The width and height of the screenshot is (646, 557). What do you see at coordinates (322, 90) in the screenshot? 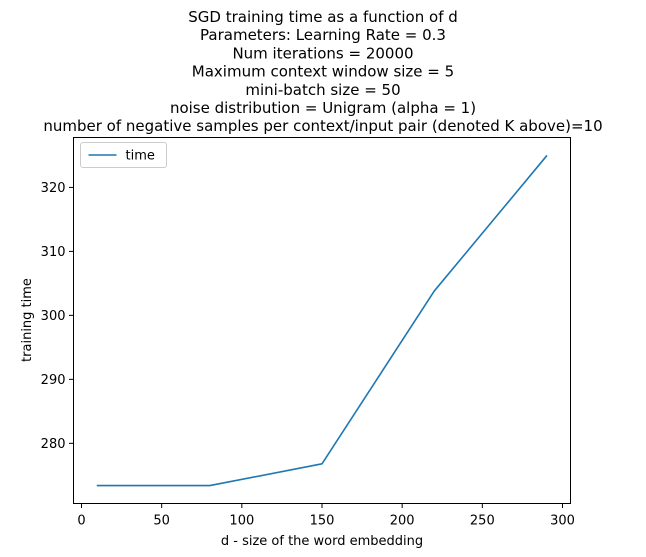
I see `title-line: mini-batch size = 50` at bounding box center [322, 90].